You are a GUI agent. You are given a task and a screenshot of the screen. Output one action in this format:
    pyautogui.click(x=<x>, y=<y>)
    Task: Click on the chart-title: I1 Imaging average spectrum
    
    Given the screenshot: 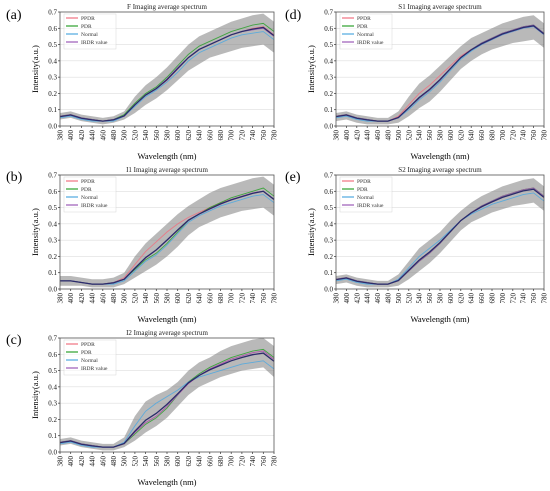 What is the action you would take?
    pyautogui.click(x=167, y=170)
    